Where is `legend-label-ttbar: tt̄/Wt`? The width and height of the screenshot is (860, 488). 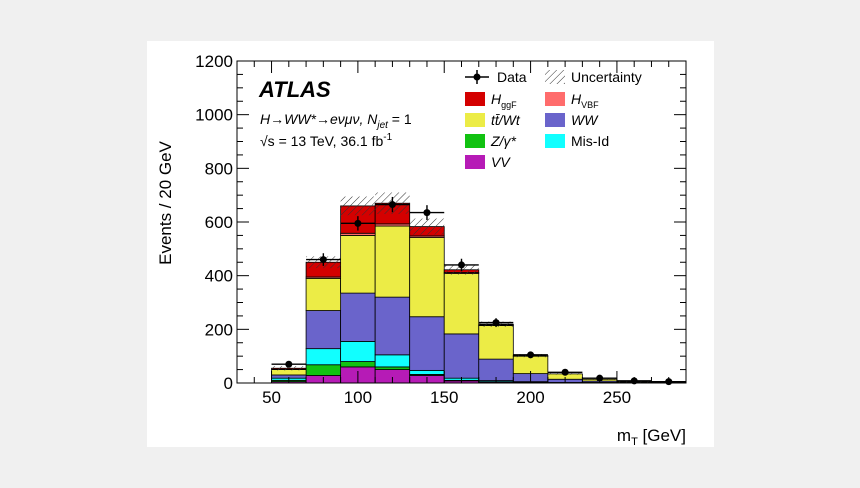 legend-label-ttbar: tt̄/Wt is located at coordinates (506, 120).